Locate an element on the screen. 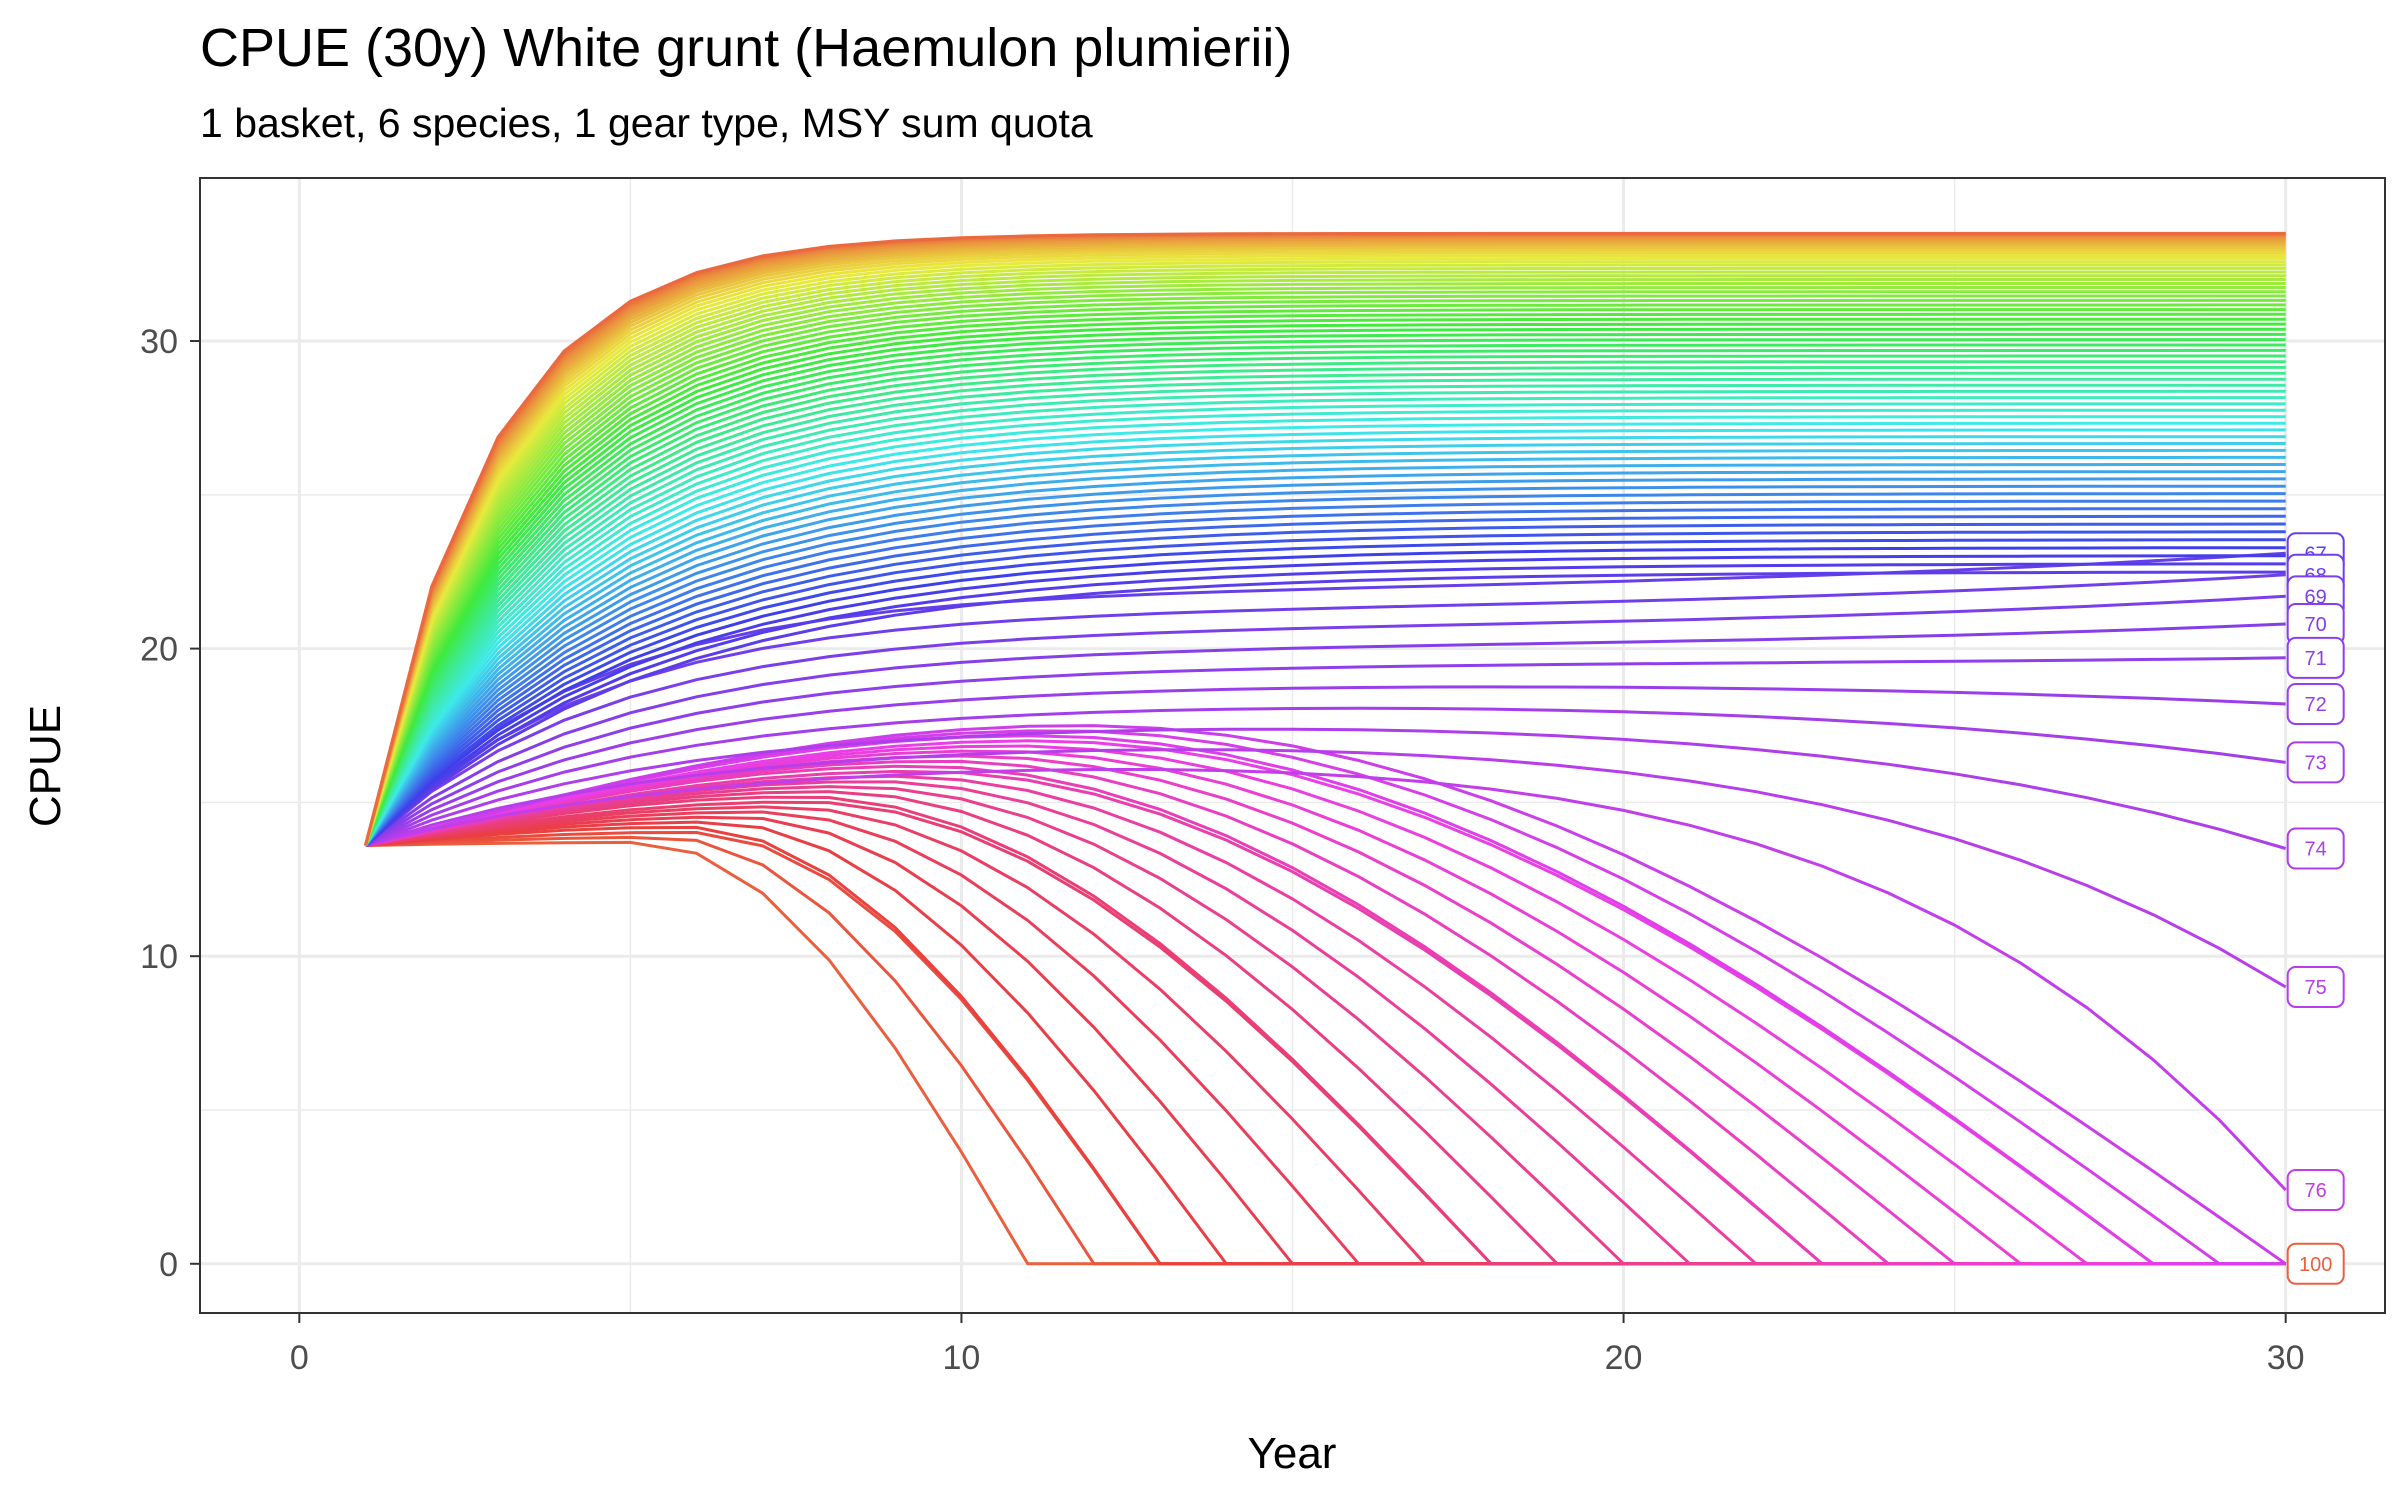  end-label-text: 70 is located at coordinates (2316, 625).